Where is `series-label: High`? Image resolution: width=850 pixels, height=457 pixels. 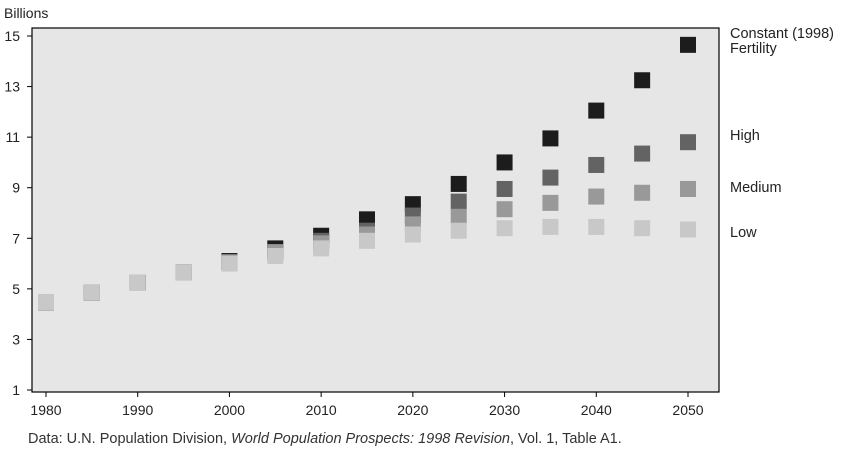 series-label: High is located at coordinates (745, 136).